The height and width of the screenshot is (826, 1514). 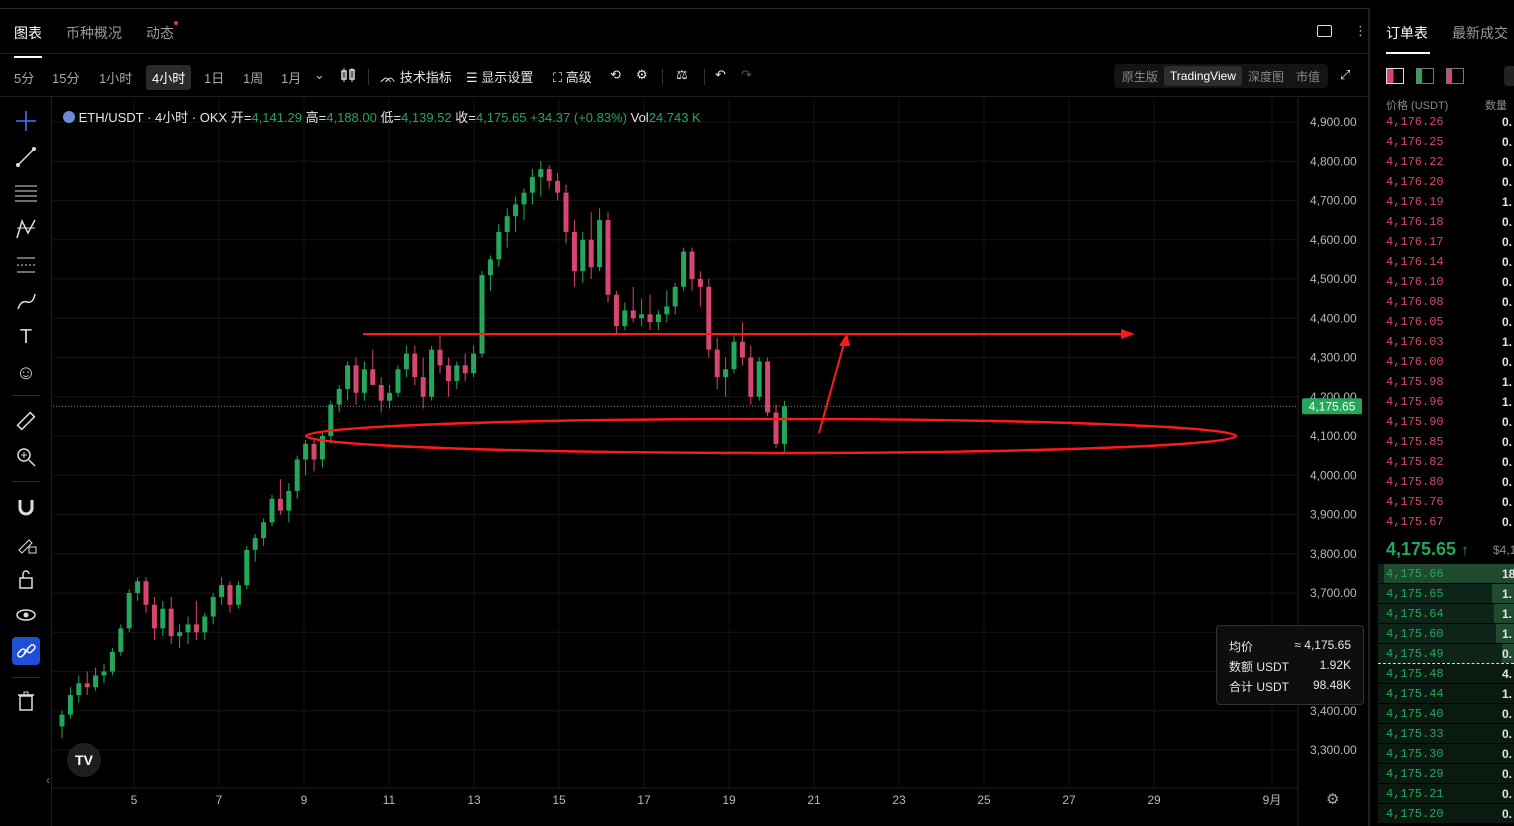 I want to click on ask-price: 4,176.00, so click(x=1415, y=362).